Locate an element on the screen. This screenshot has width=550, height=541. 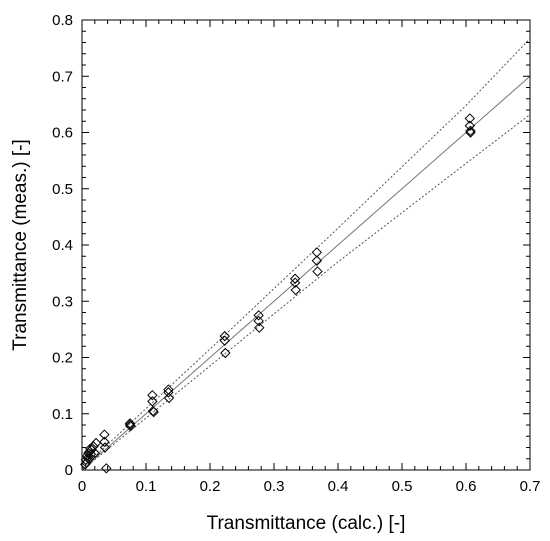
x-tick-label: 0 is located at coordinates (82, 486).